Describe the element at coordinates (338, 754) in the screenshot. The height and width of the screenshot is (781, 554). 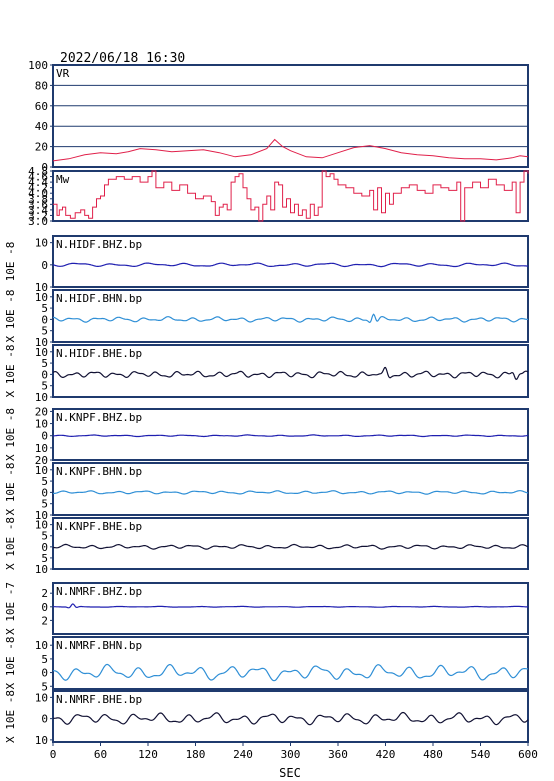
I see `x-tick-label: 360` at that location.